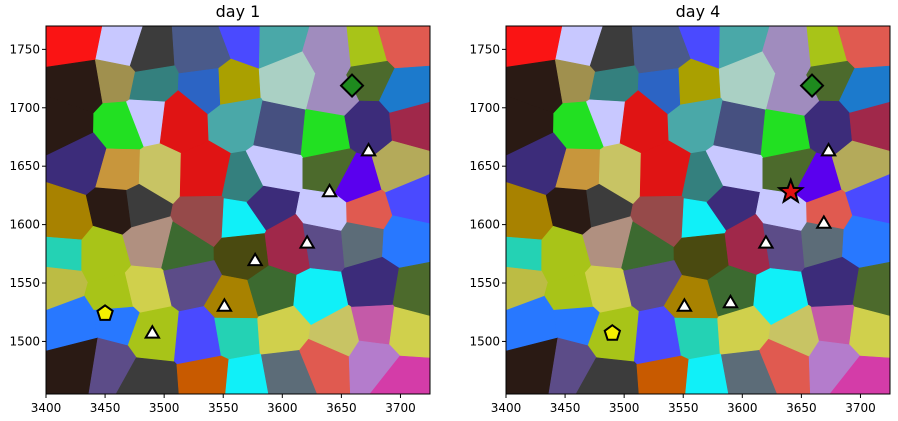 The image size is (898, 421). I want to click on panel-title: day 1, so click(238, 11).